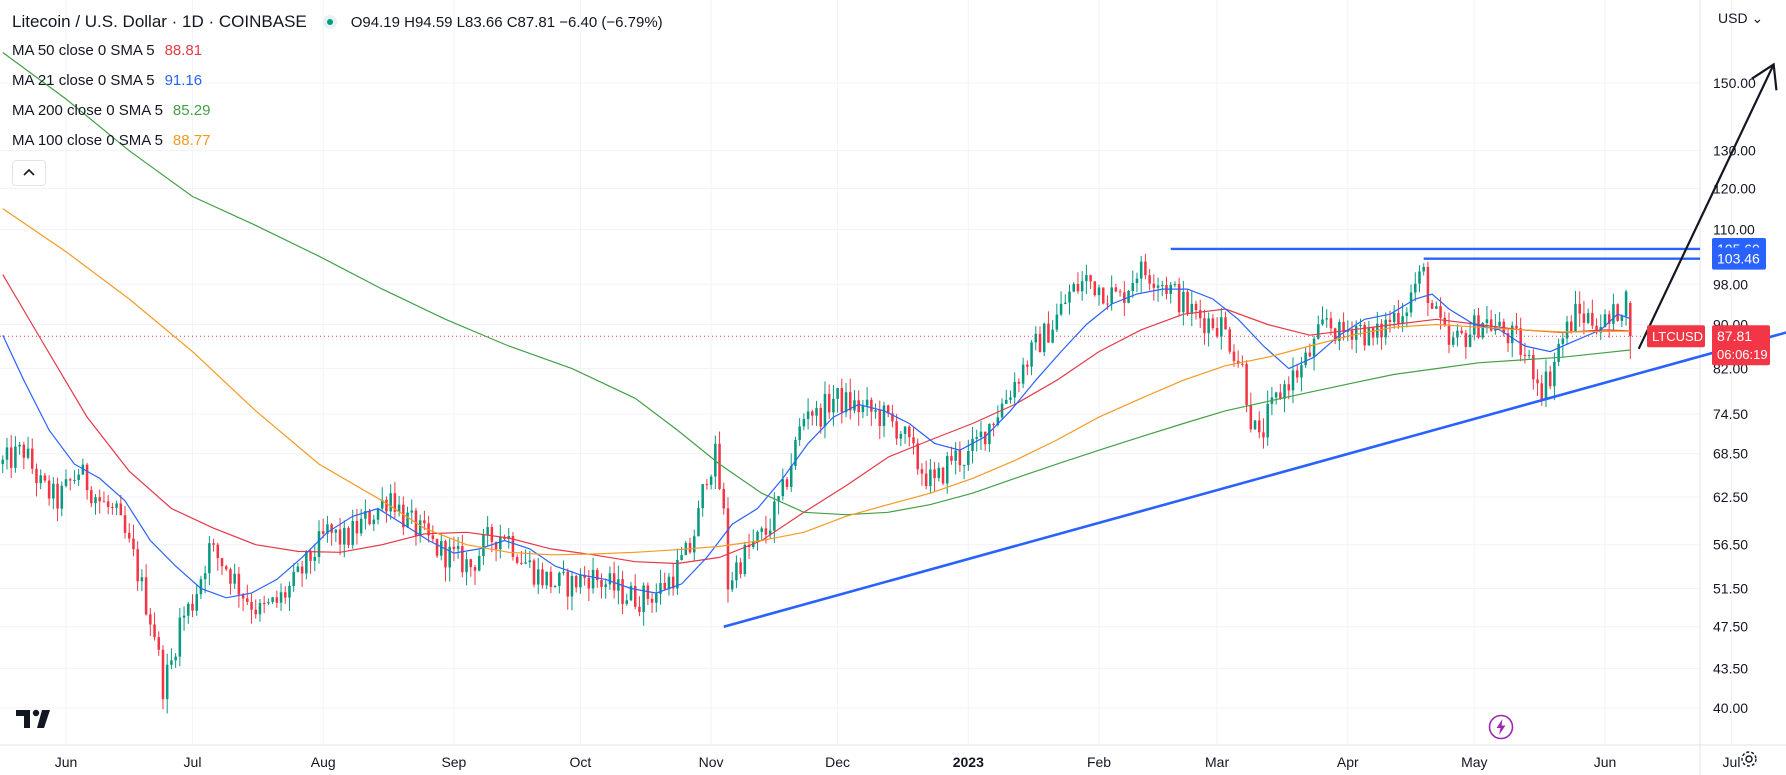 The width and height of the screenshot is (1786, 775). I want to click on lightning-icon, so click(1501, 729).